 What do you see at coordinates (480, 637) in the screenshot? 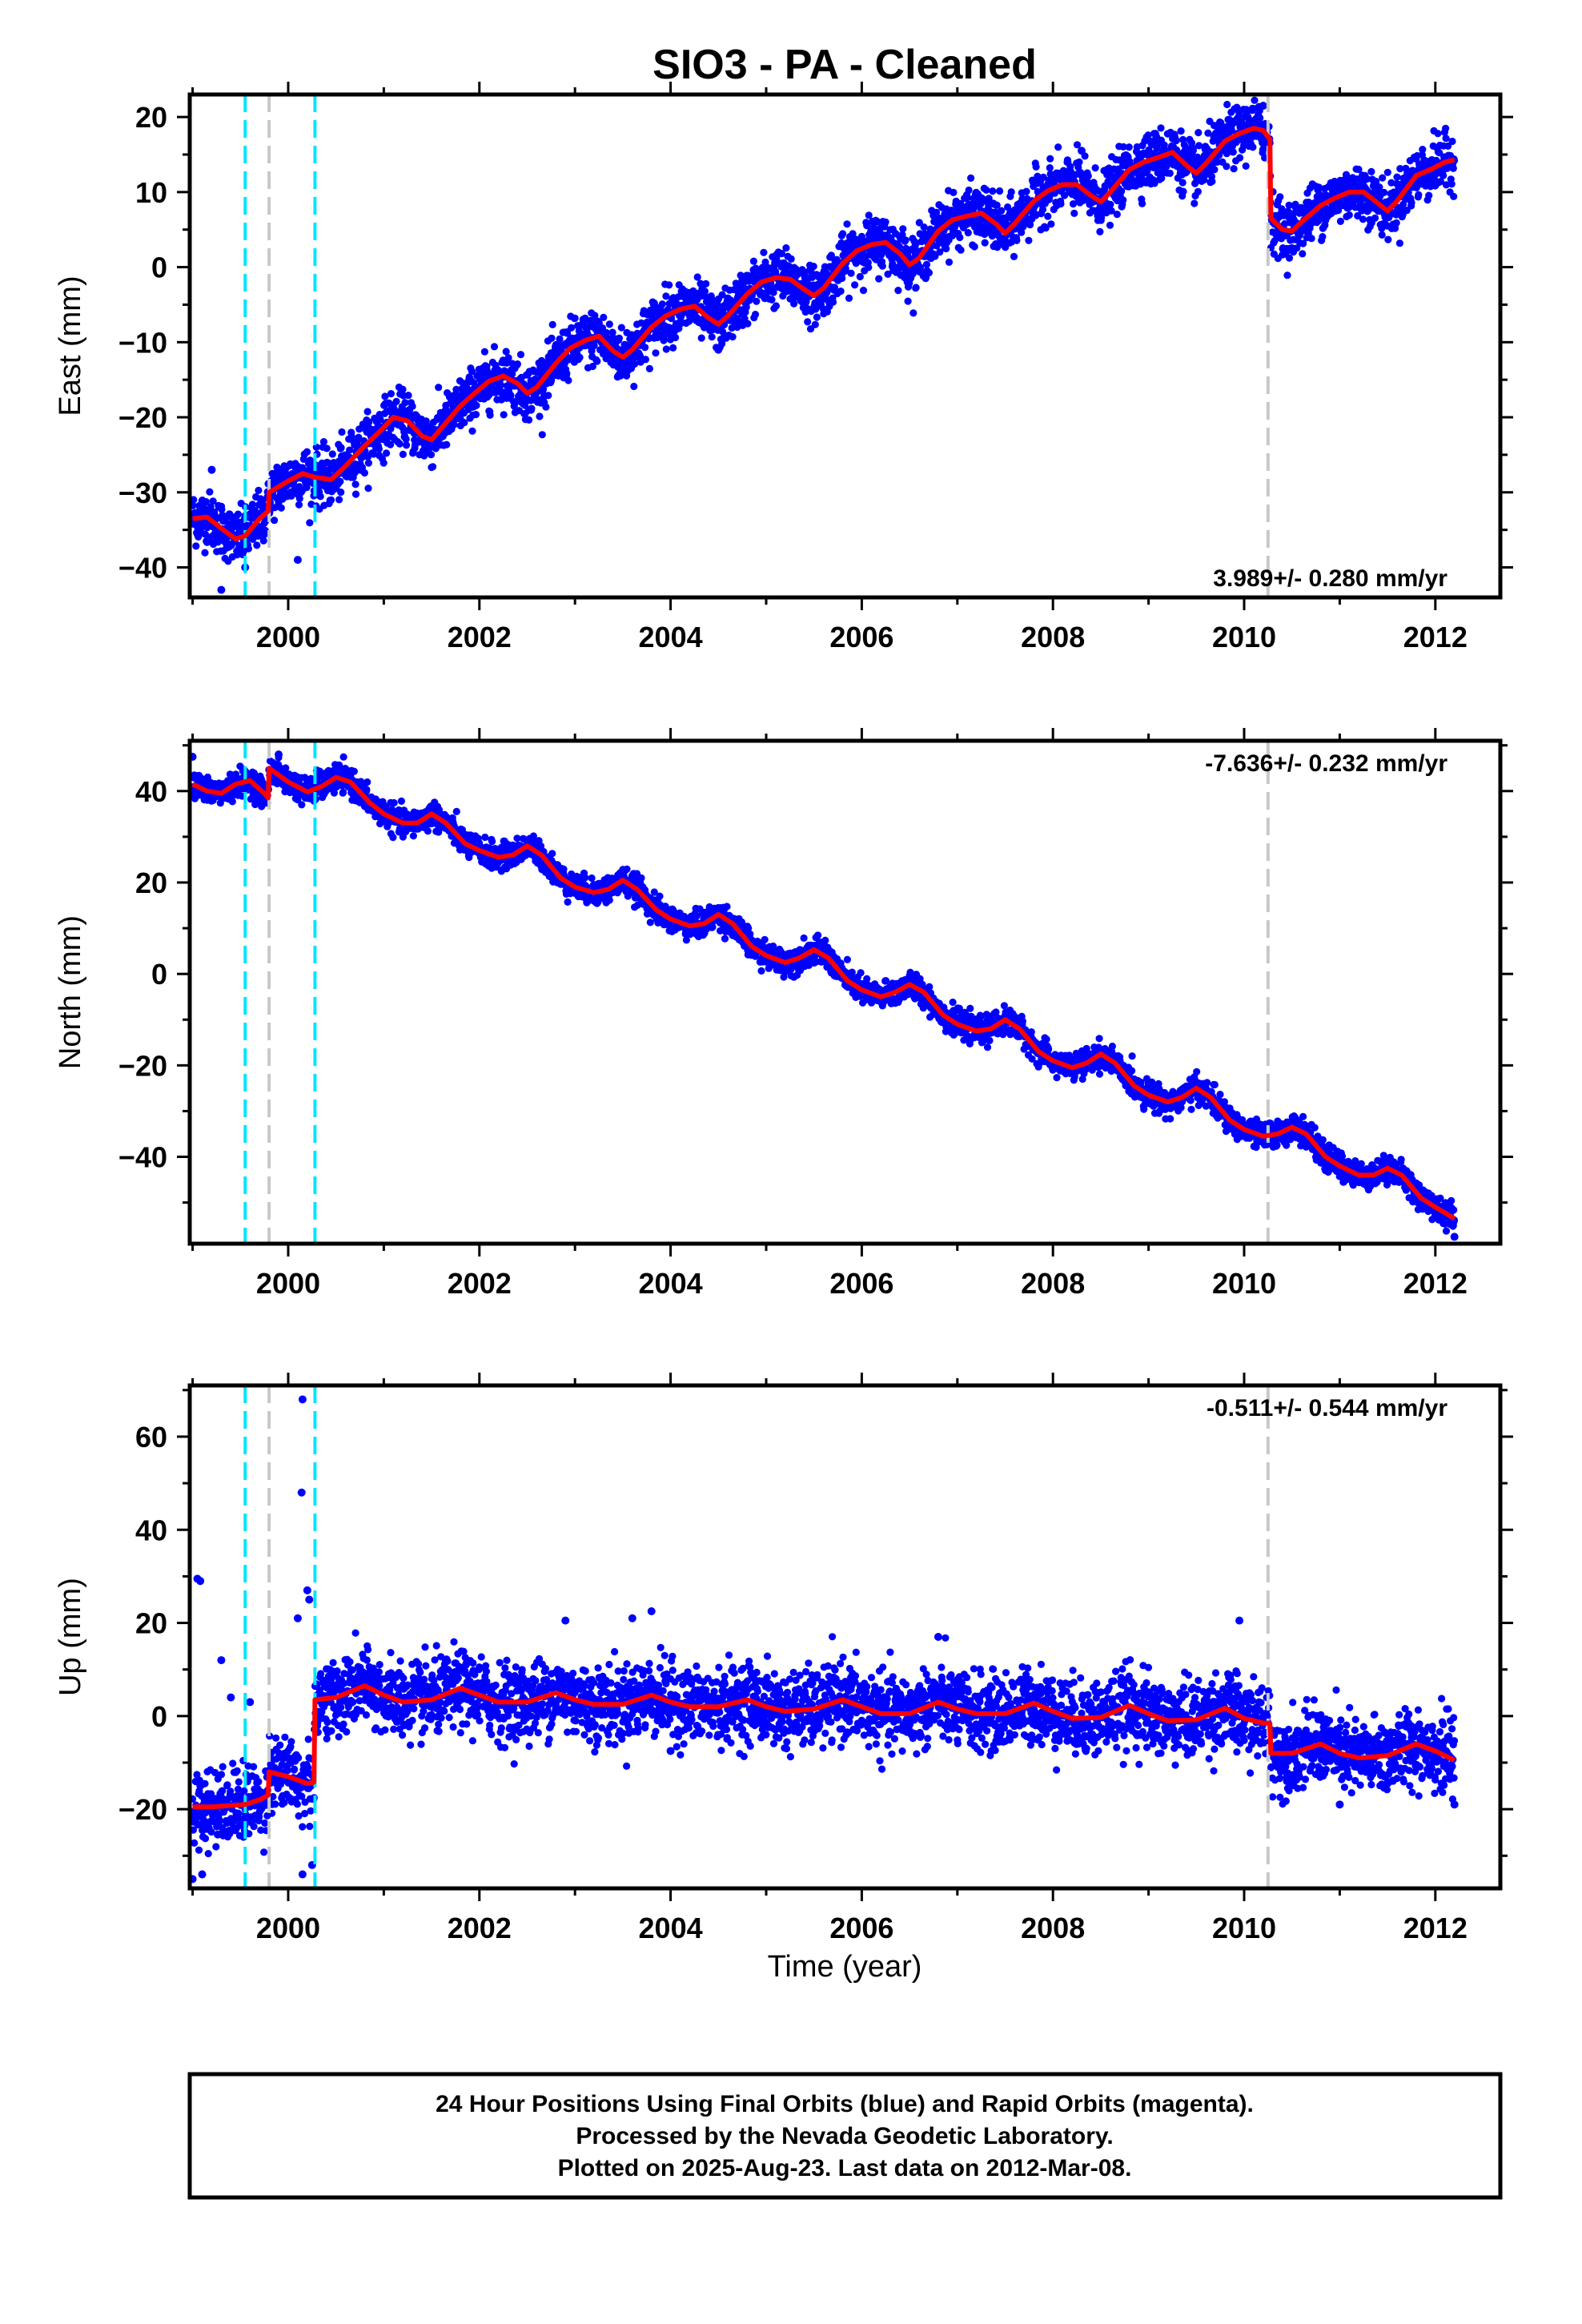
I see `x-tick-label: 2002` at bounding box center [480, 637].